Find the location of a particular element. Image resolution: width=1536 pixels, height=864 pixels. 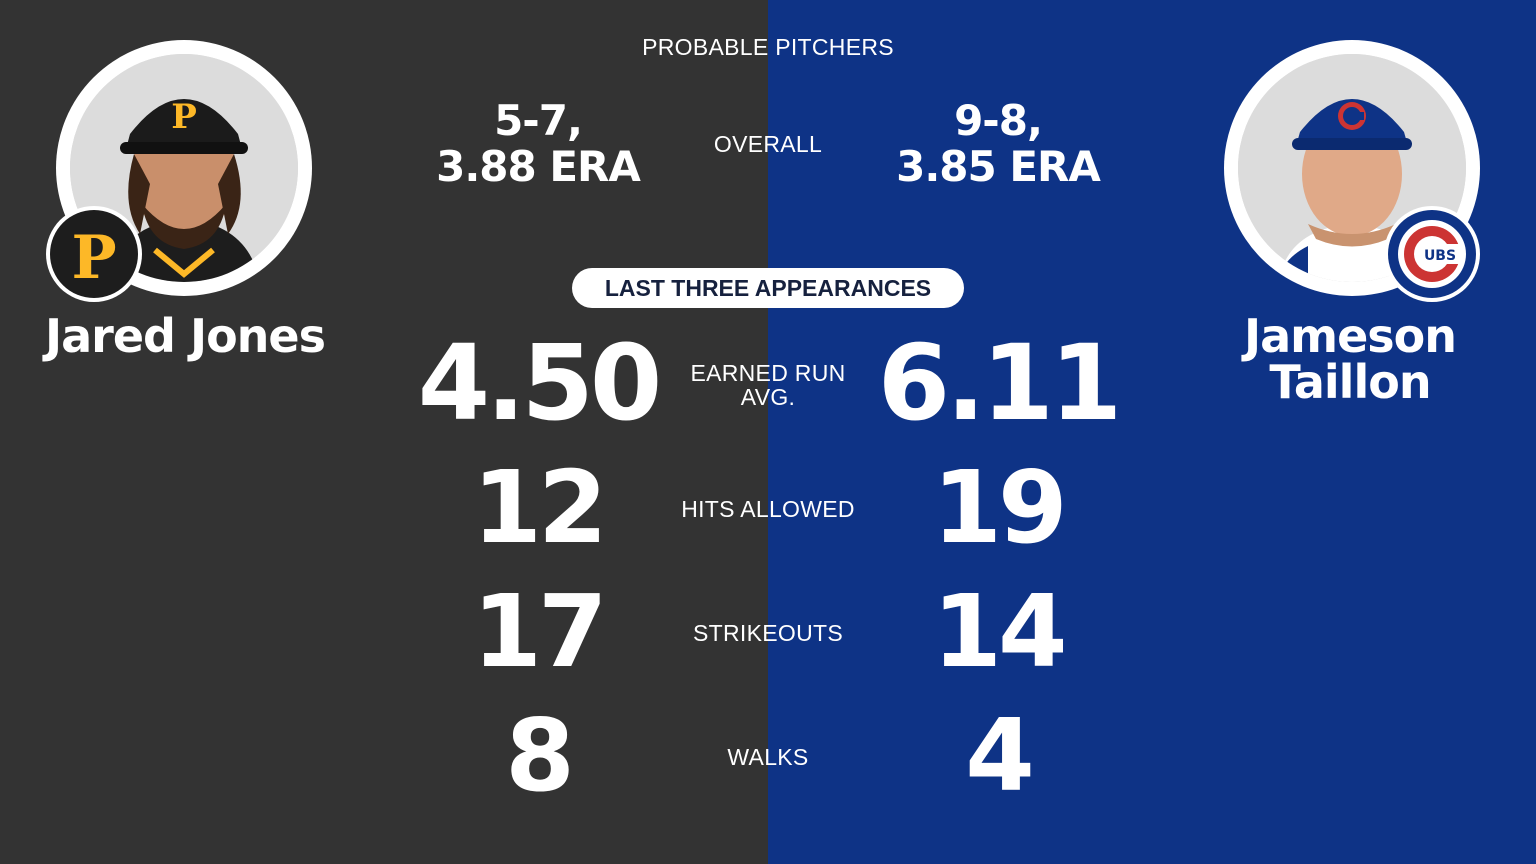

cubs-logo-icon: UBS is located at coordinates (1432, 254).